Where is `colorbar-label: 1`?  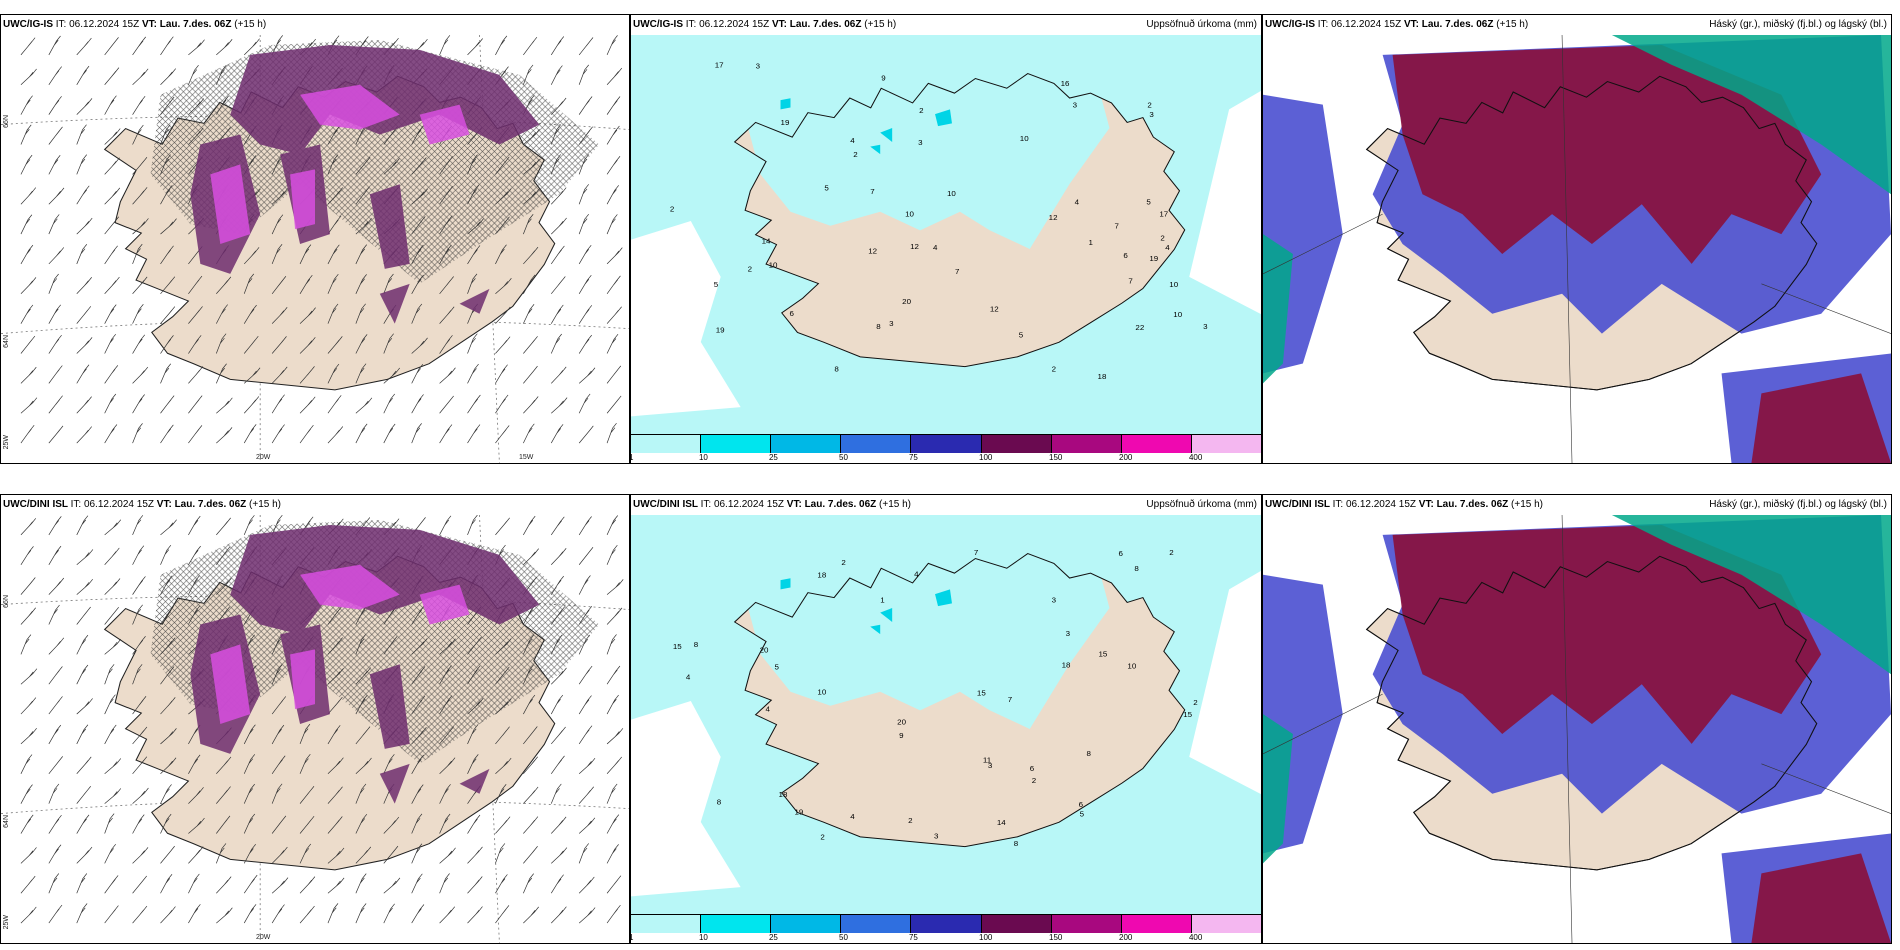 colorbar-label: 1 is located at coordinates (632, 457).